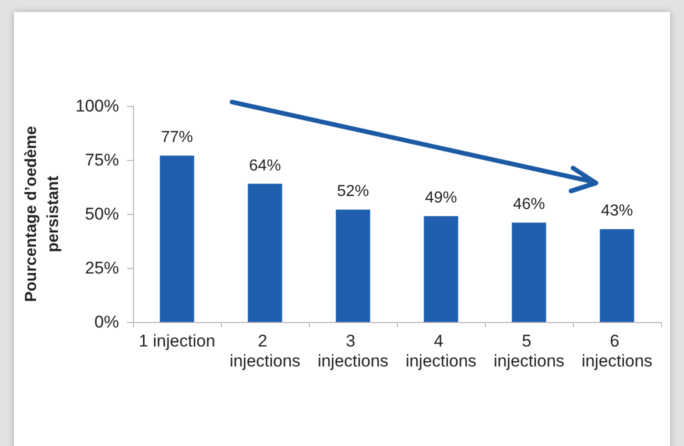  I want to click on x-tick-label: 3 injections, so click(353, 351).